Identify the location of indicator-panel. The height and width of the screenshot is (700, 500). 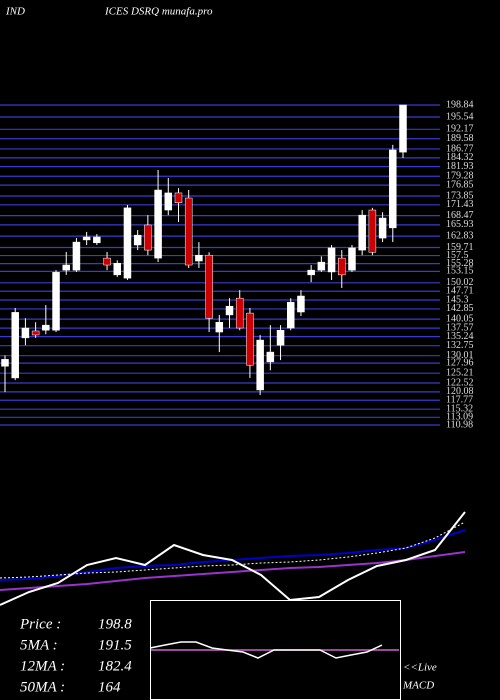
(233, 558).